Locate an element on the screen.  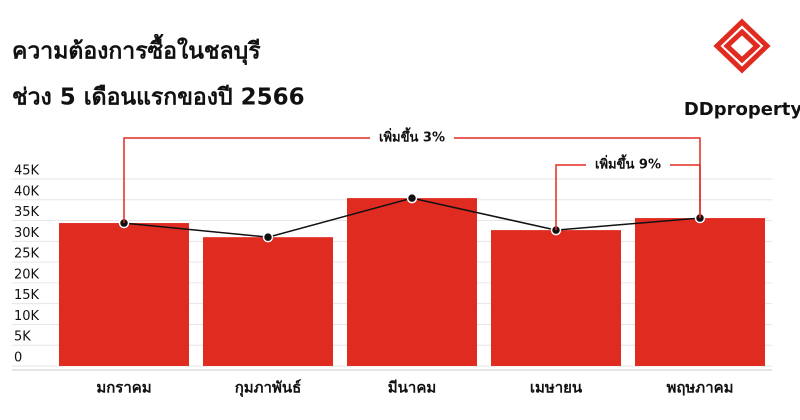
annotation-label: เพิ่มขึ้น 9% is located at coordinates (628, 163).